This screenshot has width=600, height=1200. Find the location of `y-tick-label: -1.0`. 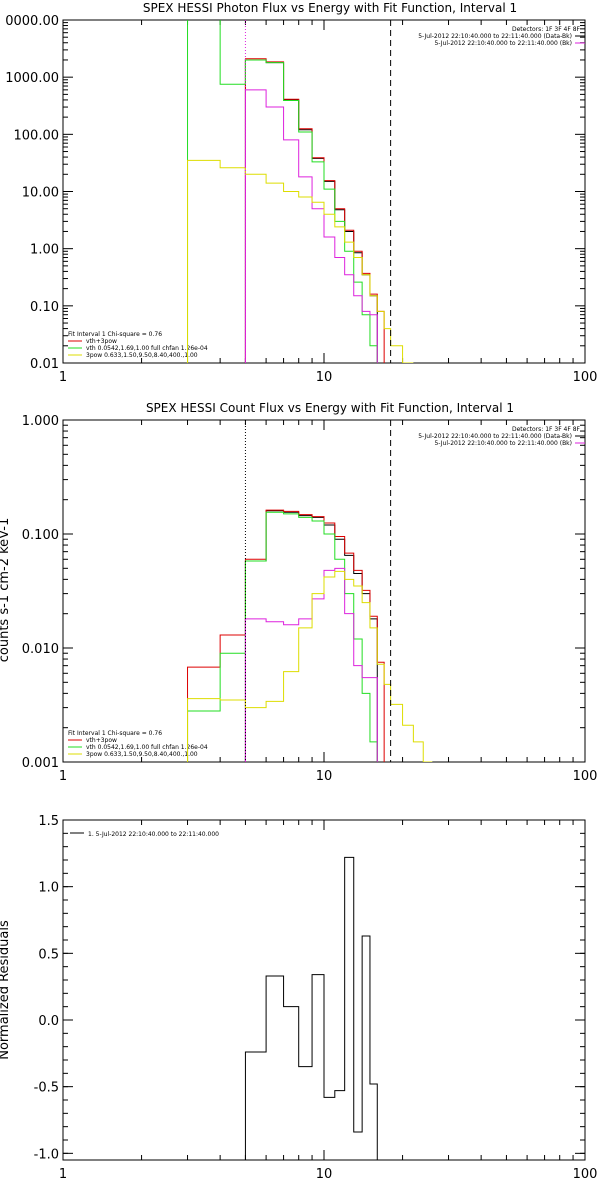

y-tick-label: -1.0 is located at coordinates (46, 1154).